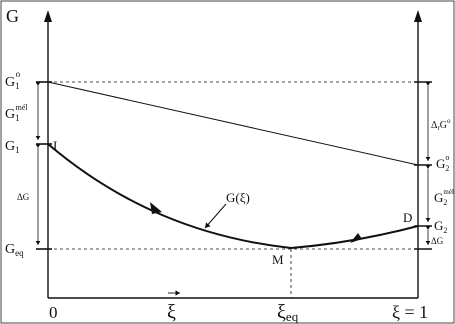 Image resolution: width=455 pixels, height=324 pixels. Describe the element at coordinates (441, 124) in the screenshot. I see `label-delta-r-g: ΔrGo` at that location.